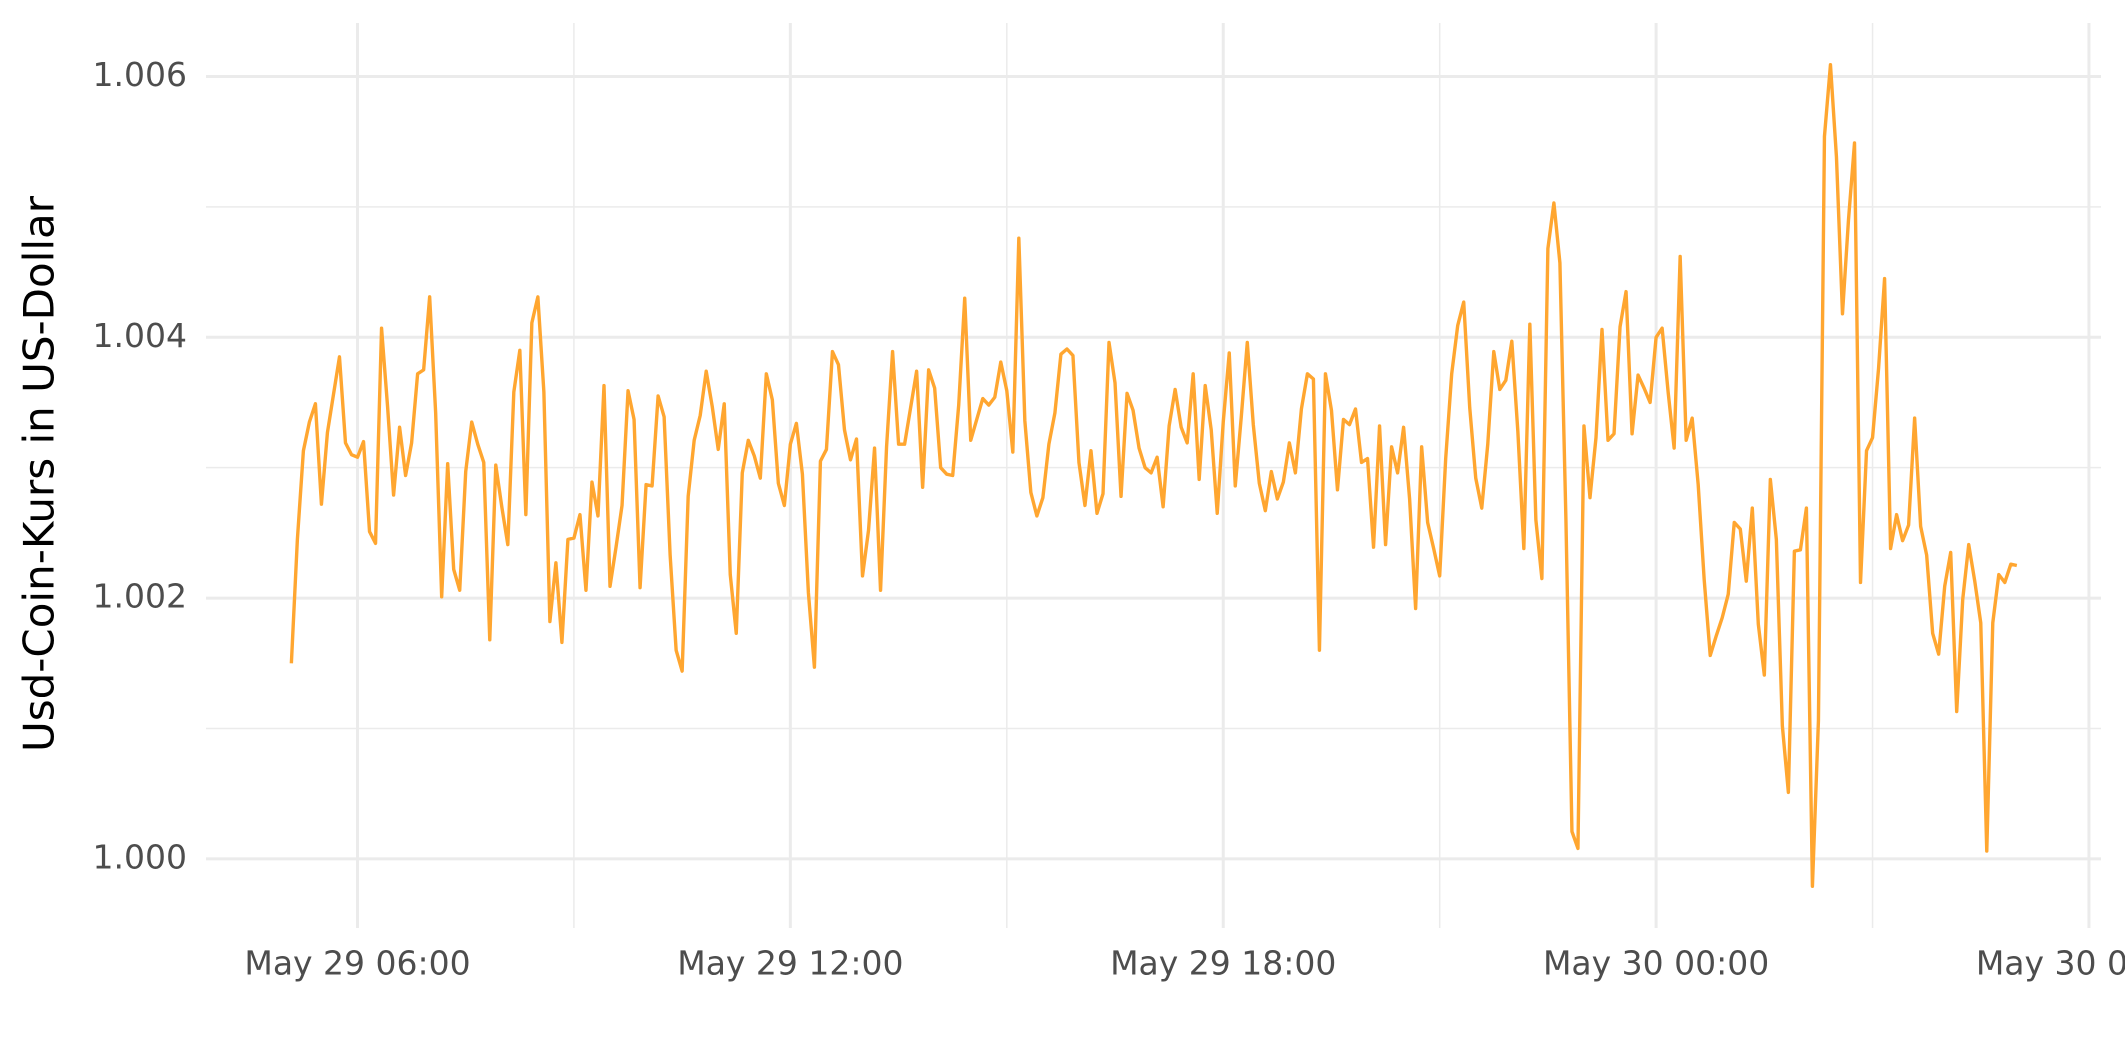 Image resolution: width=2125 pixels, height=1062 pixels. Describe the element at coordinates (140, 335) in the screenshot. I see `y-tick-label: 1.004` at that location.